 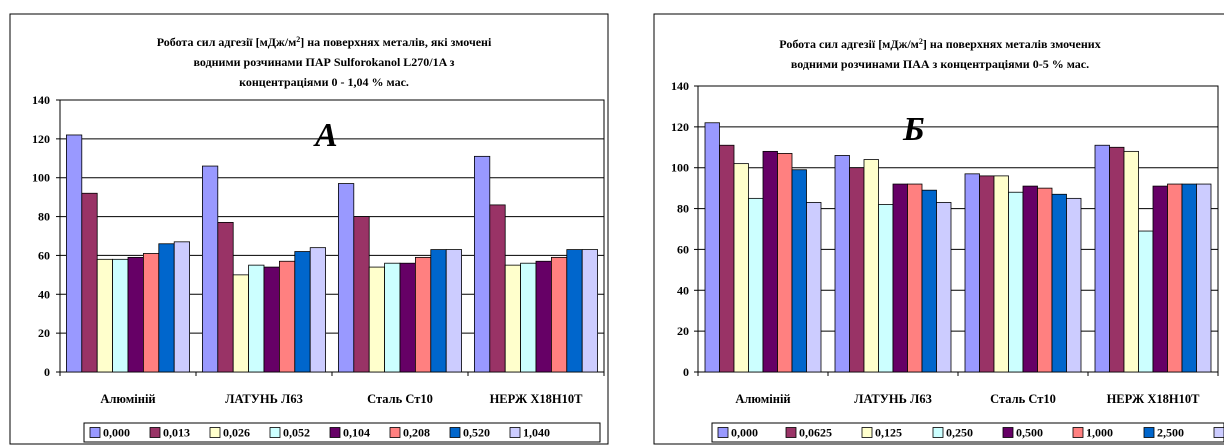 What do you see at coordinates (264, 399) in the screenshot?
I see `x-category-label: ЛАТУНЬ Л63` at bounding box center [264, 399].